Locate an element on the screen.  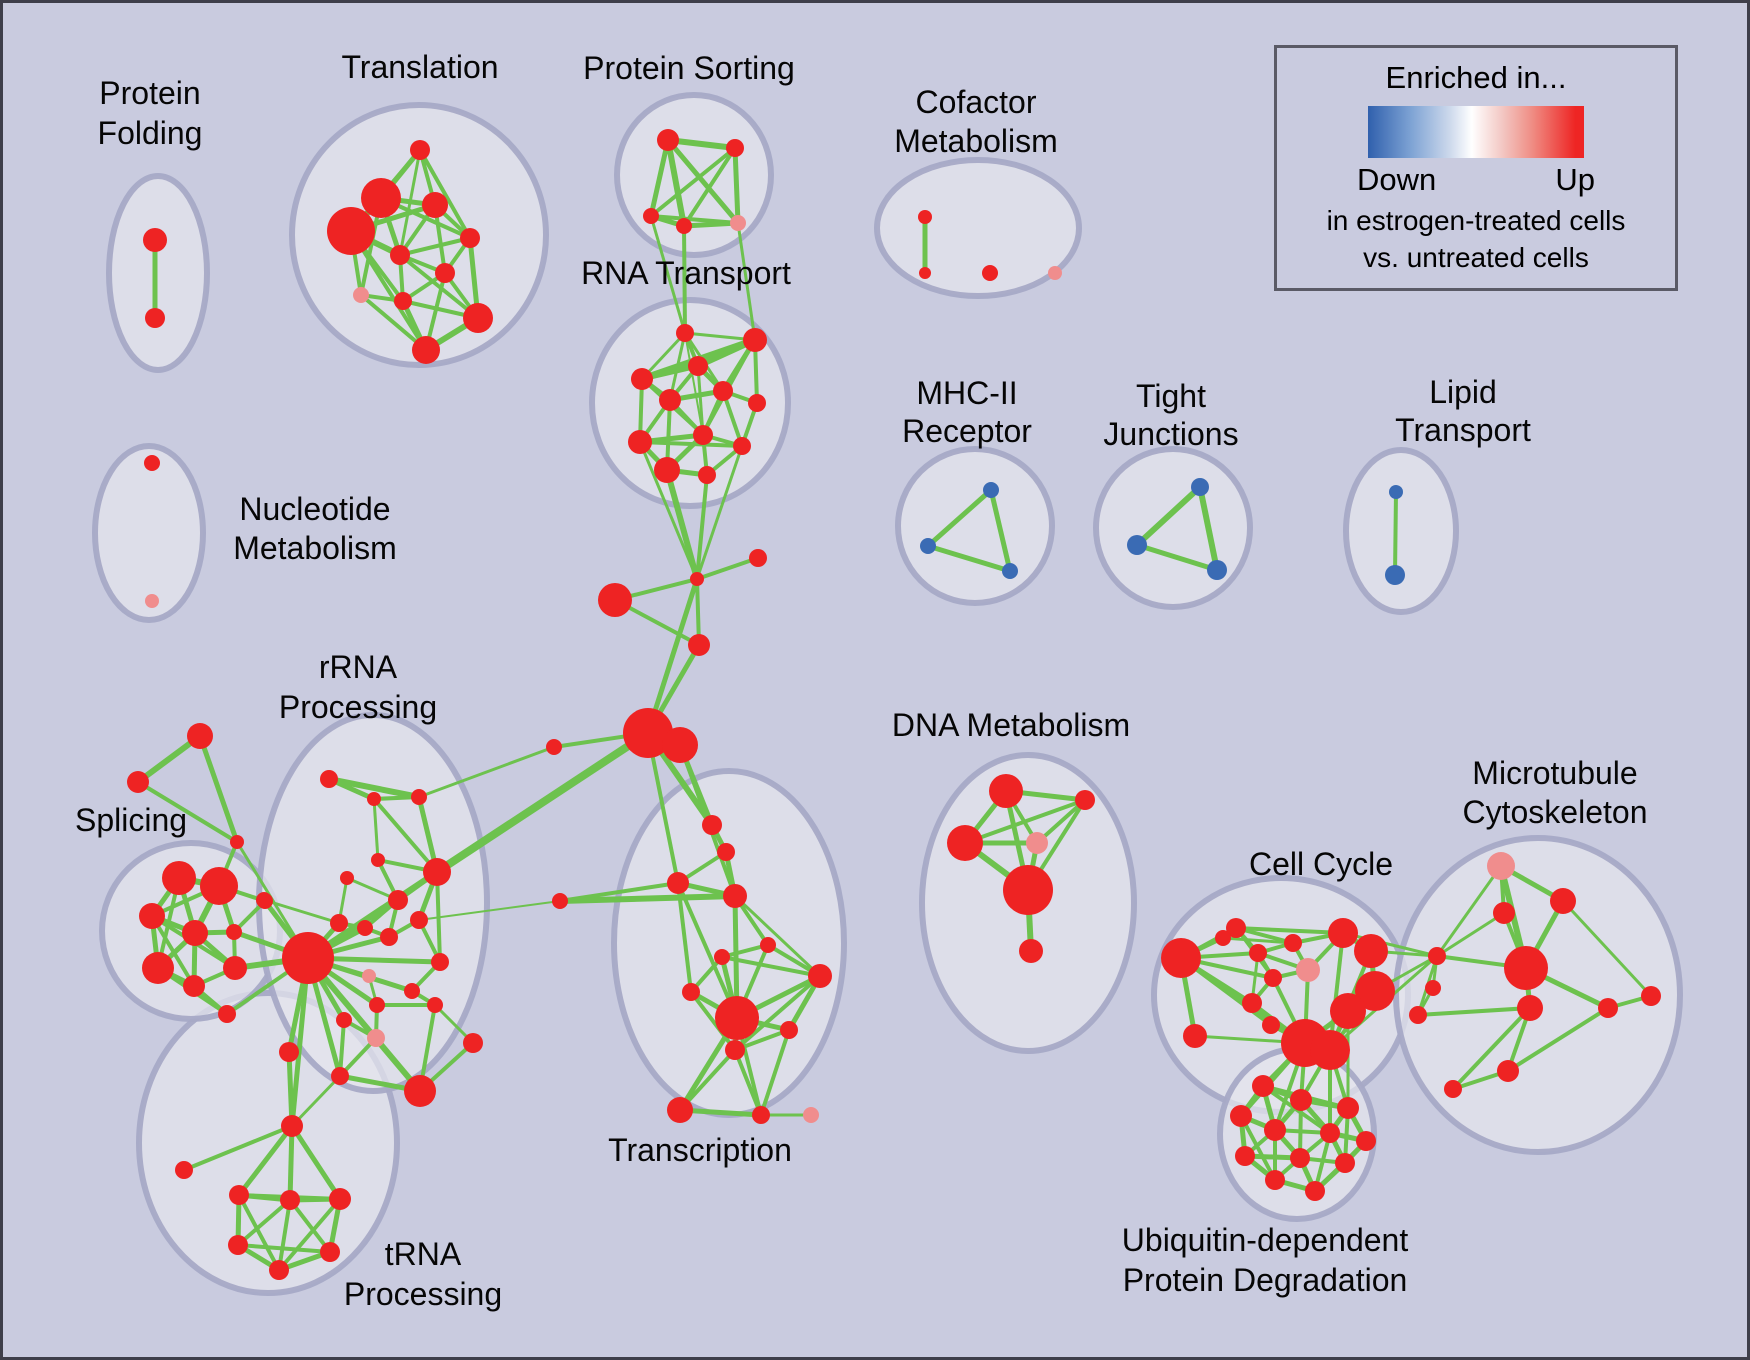
gene-set-node-q4 is located at coordinates (560, 901).